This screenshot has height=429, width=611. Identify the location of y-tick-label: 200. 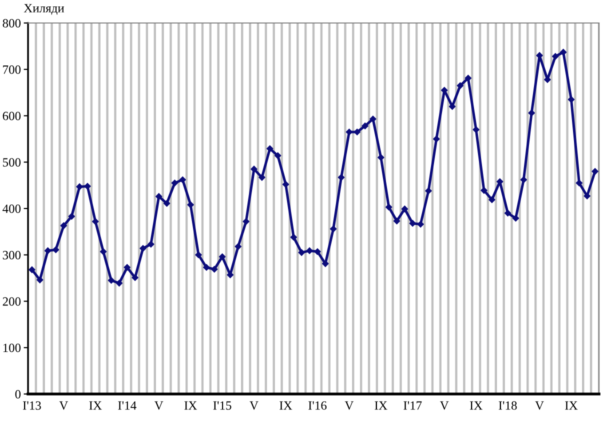
(11, 301).